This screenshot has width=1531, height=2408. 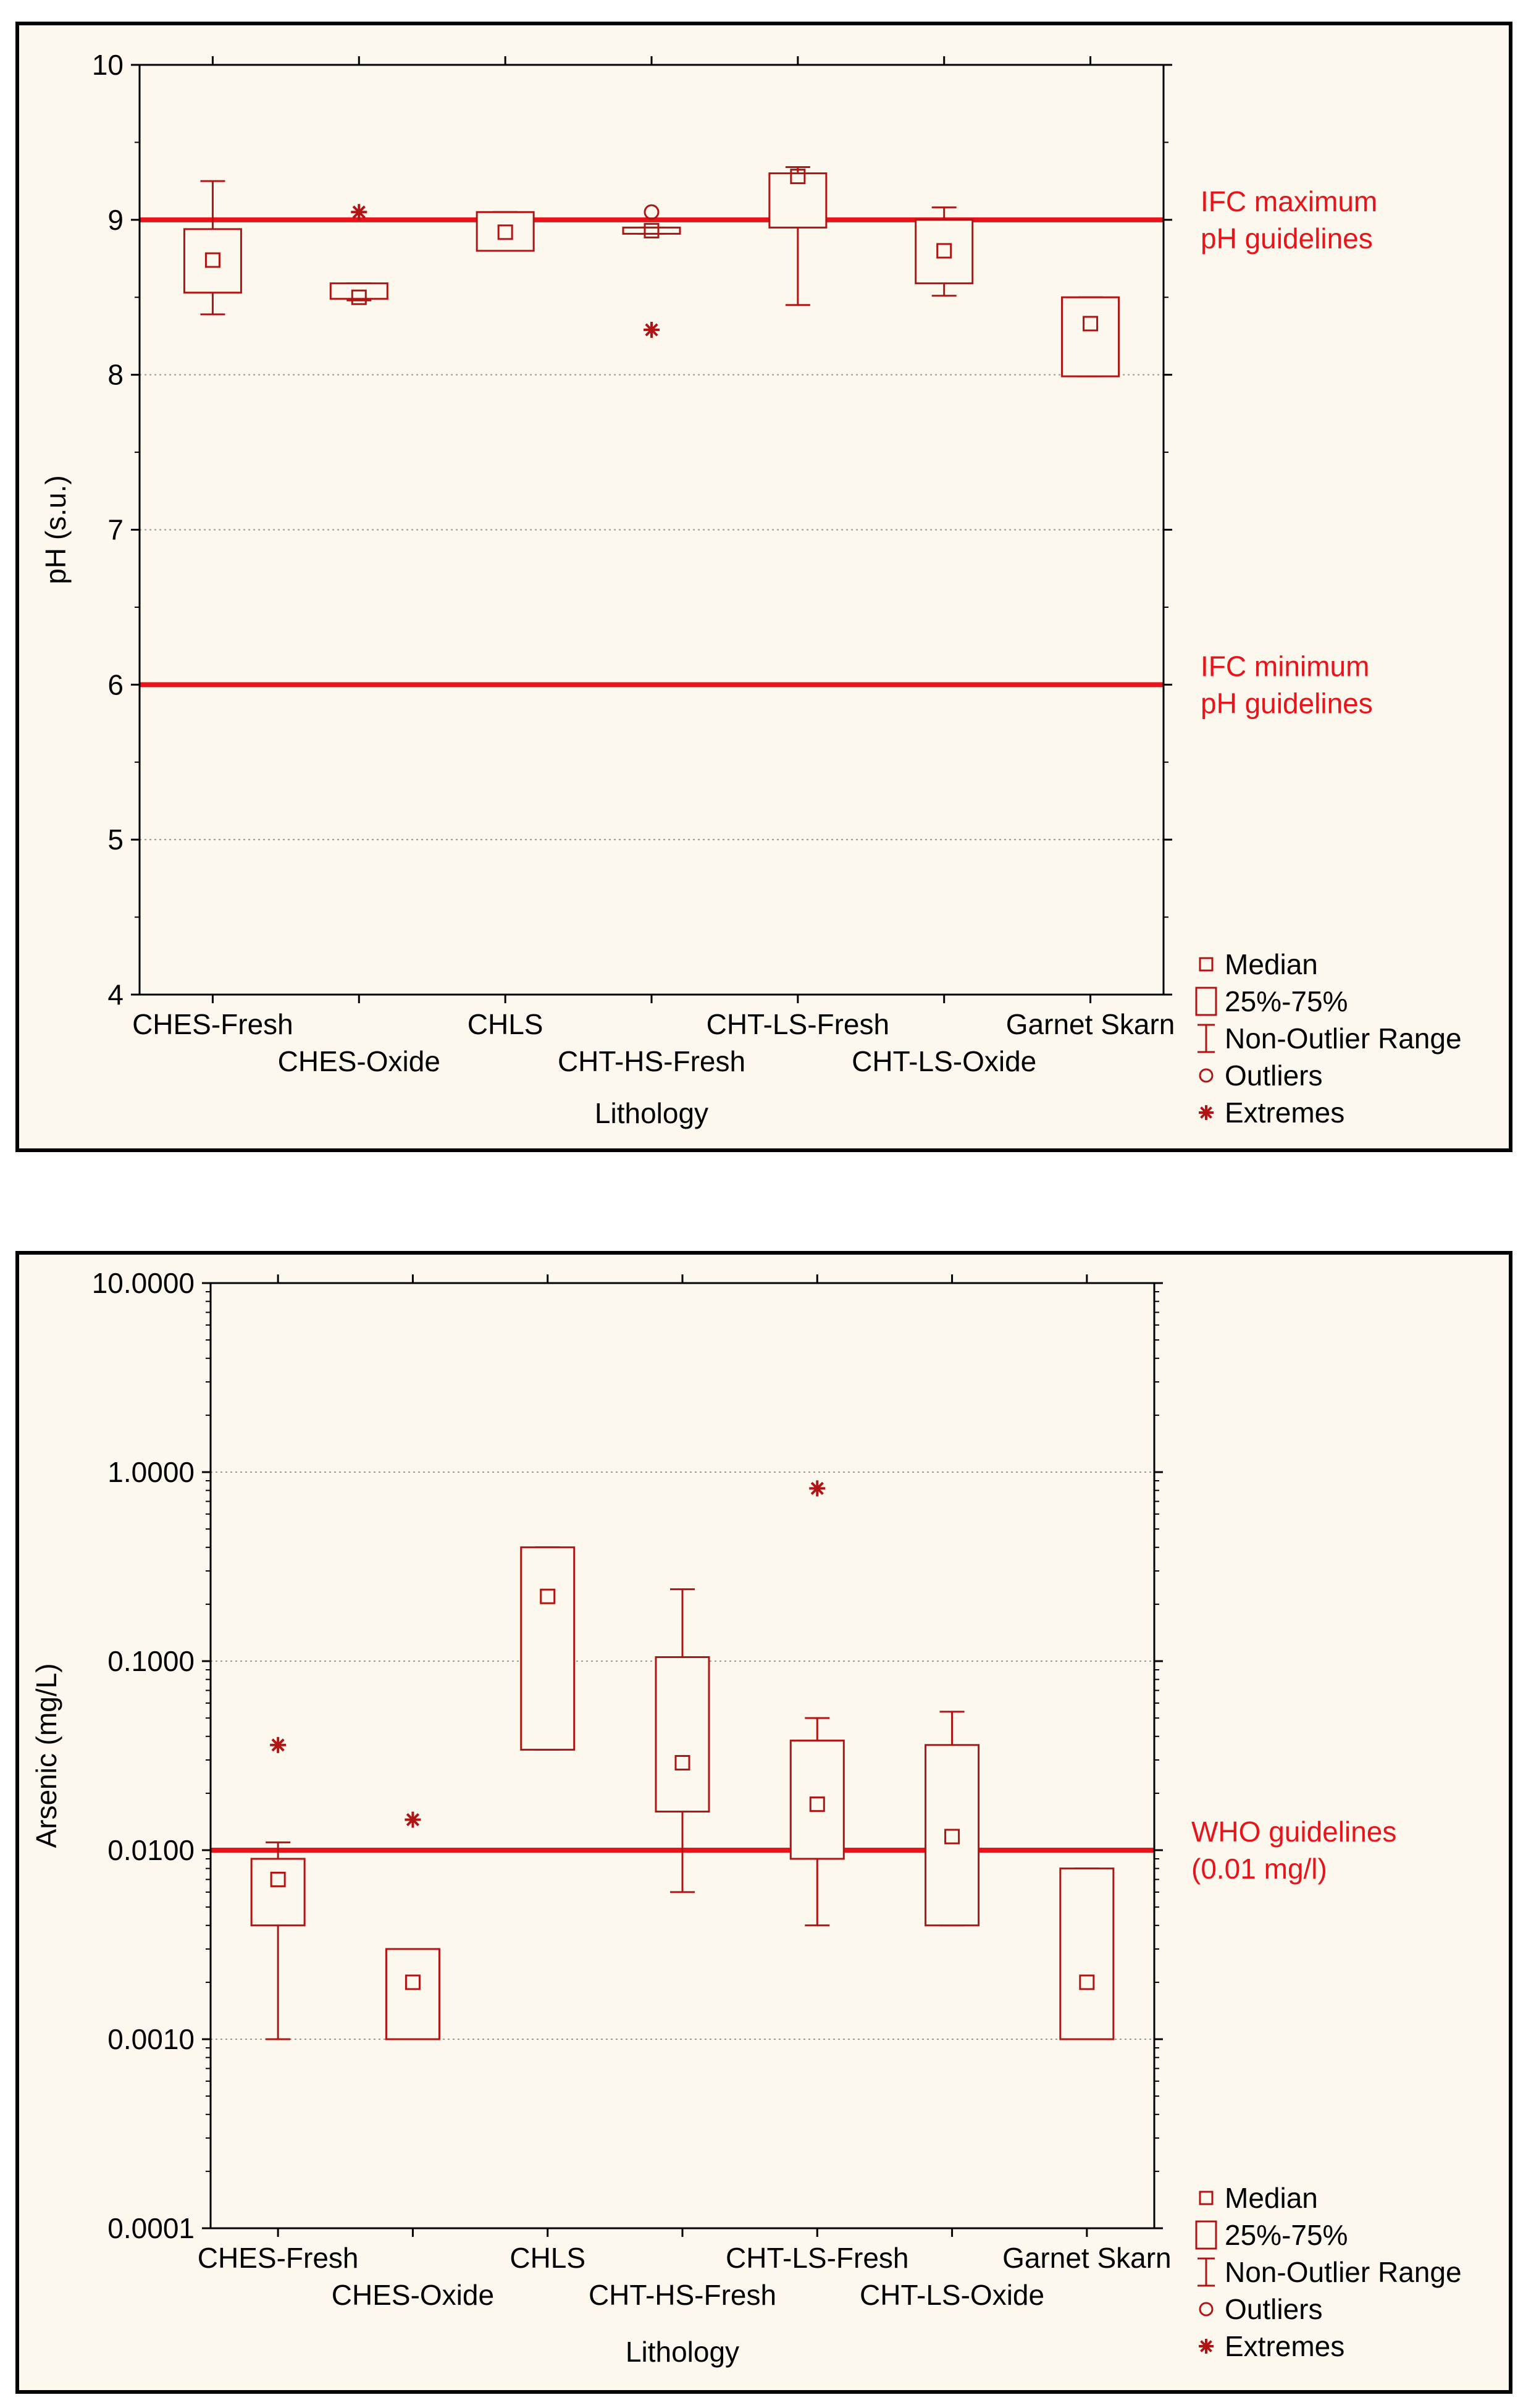 I want to click on y-tick-label: 9, so click(x=115, y=220).